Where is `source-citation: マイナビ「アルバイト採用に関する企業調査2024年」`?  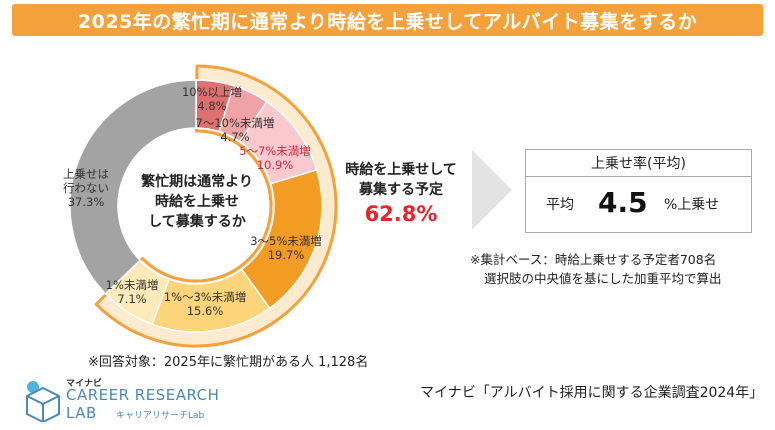 source-citation: マイナビ「アルバイト採用に関する企業調査2024年」 is located at coordinates (592, 393).